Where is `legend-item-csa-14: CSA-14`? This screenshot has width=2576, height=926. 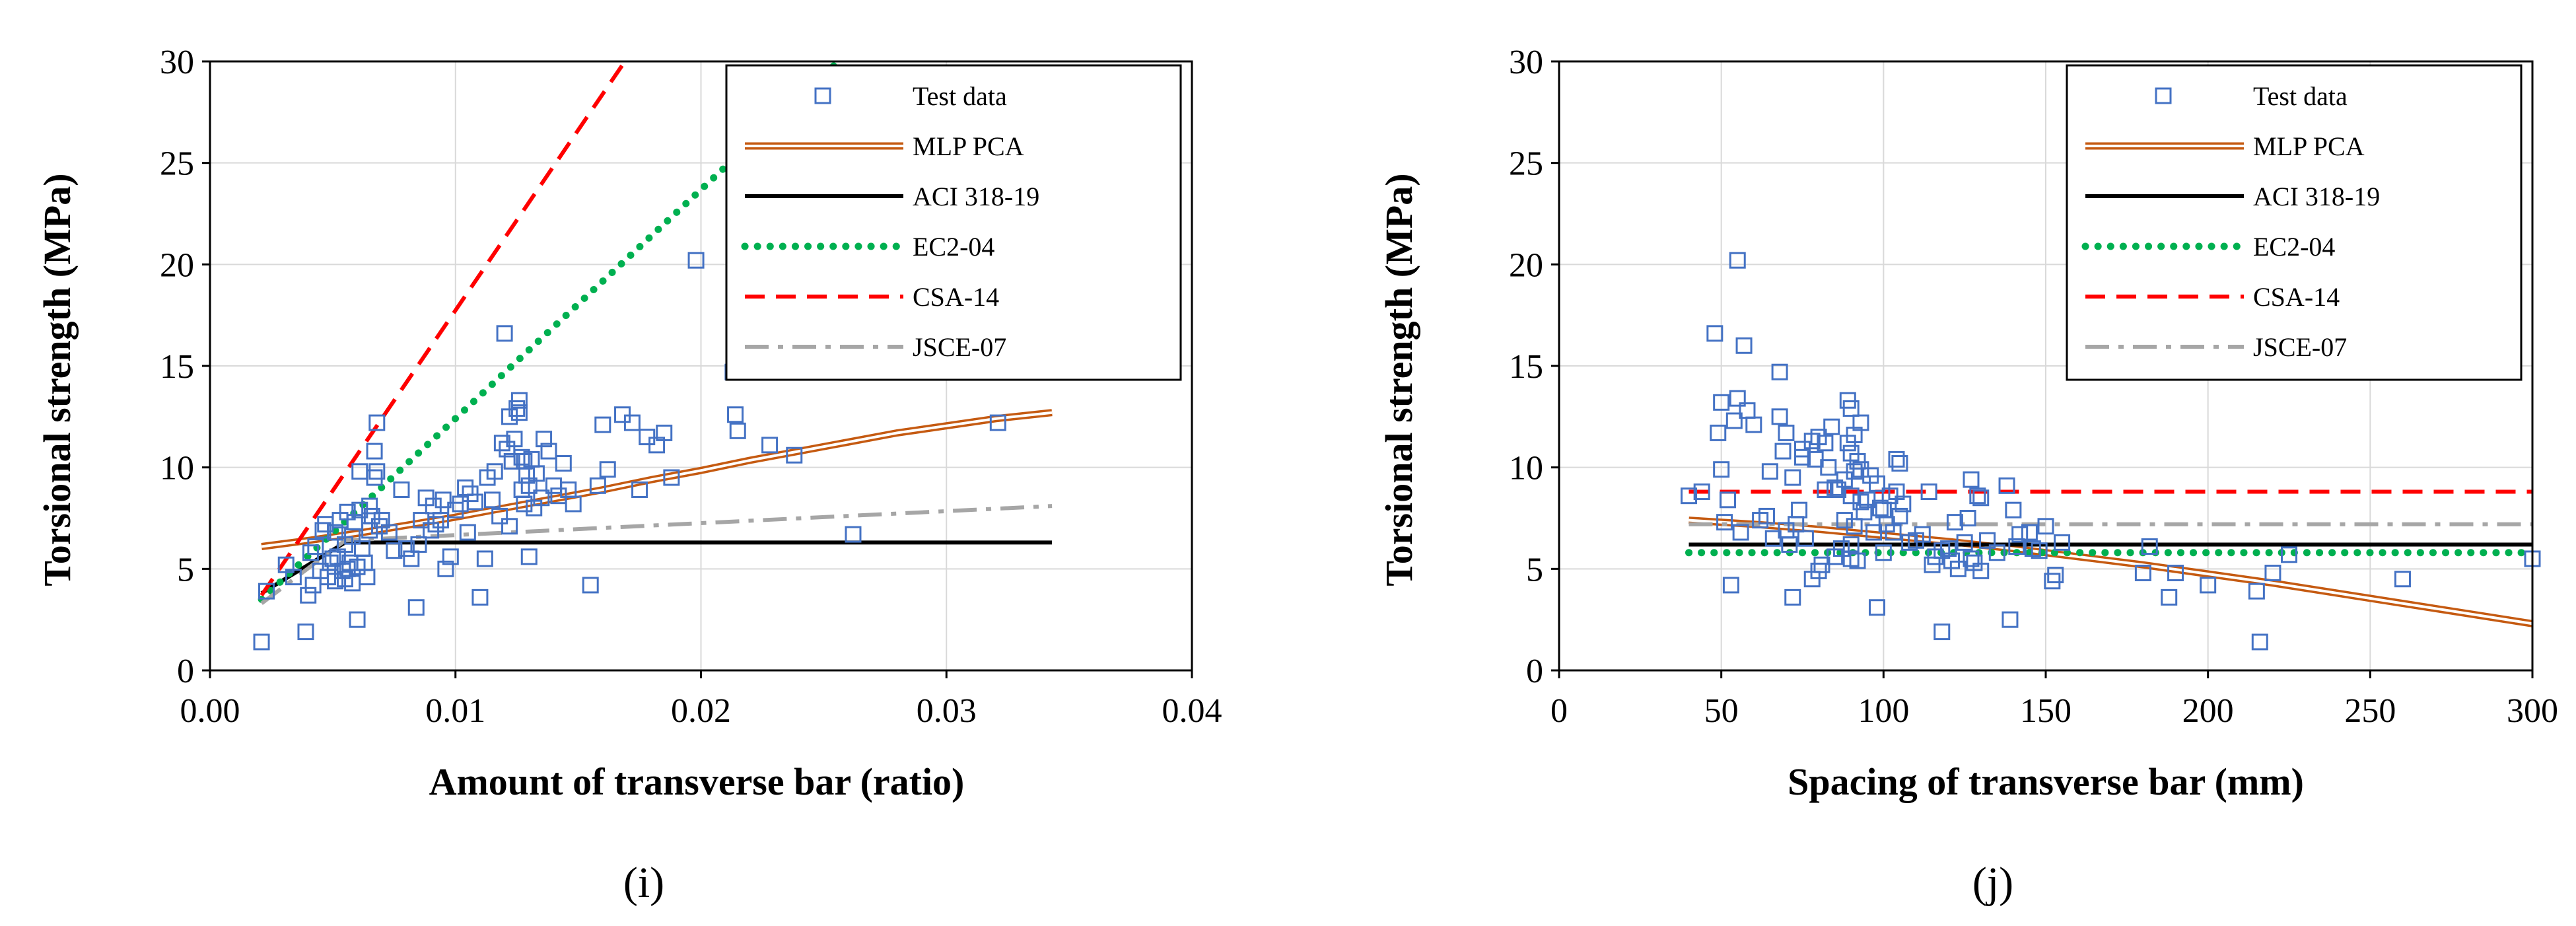
legend-item-csa-14: CSA-14 is located at coordinates (2213, 297).